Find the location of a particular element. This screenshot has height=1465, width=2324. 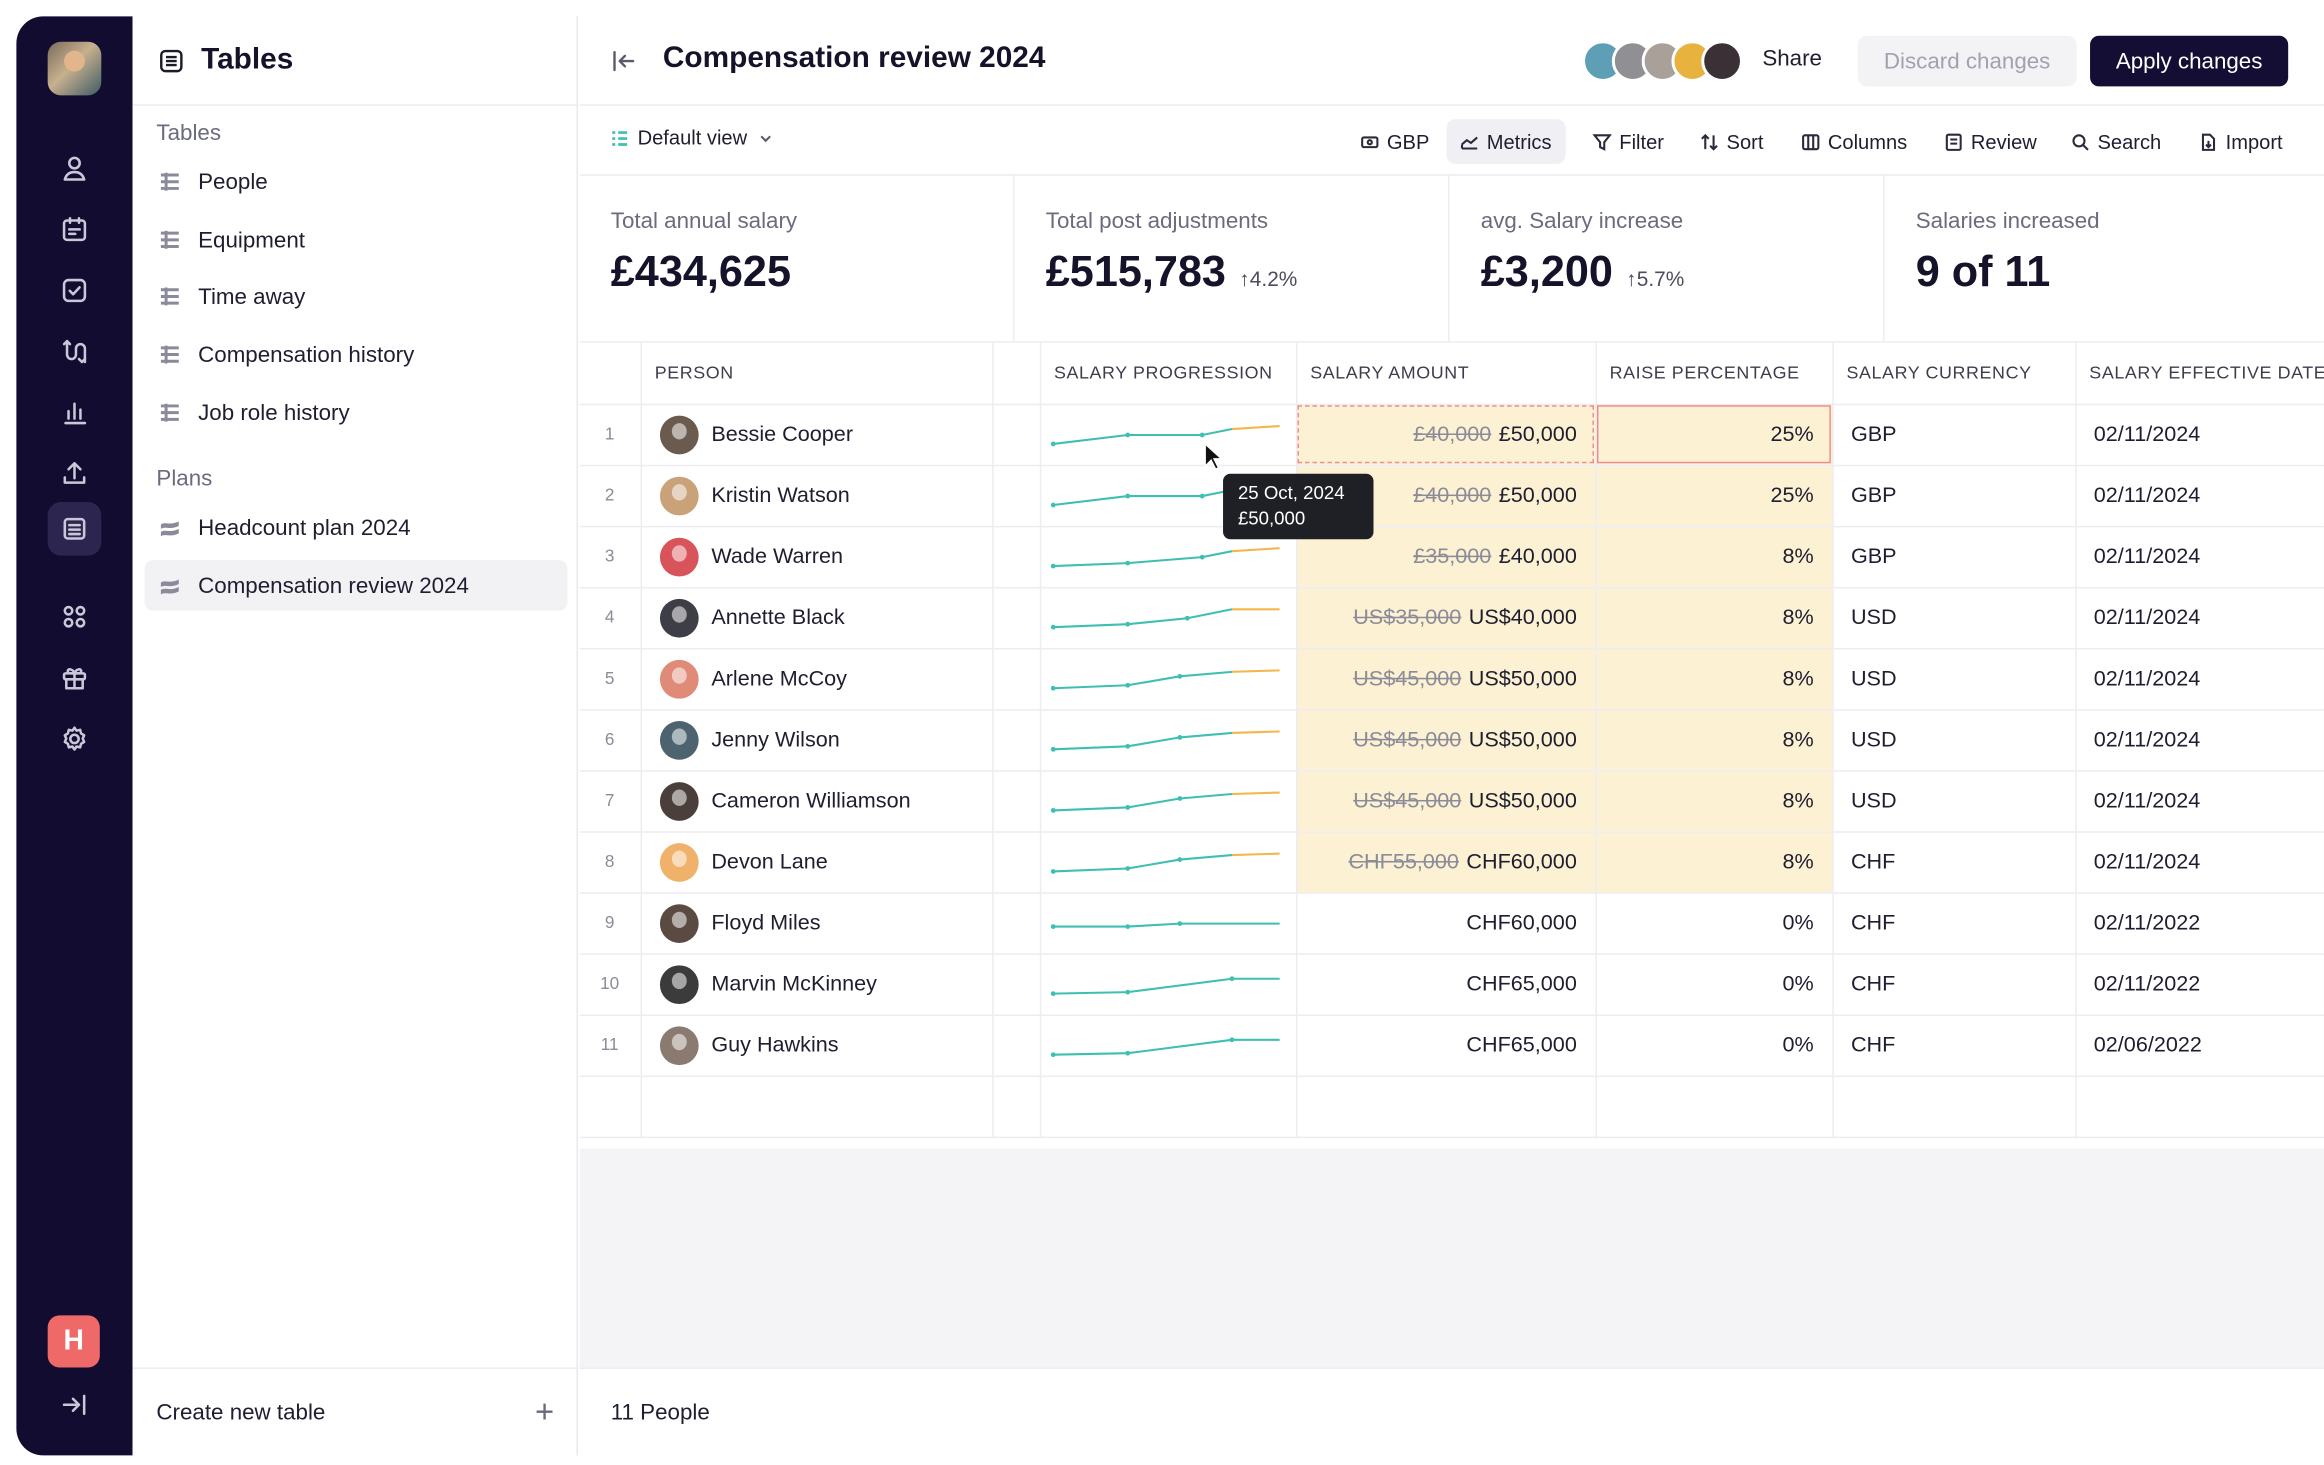

salary-amount-cell: CHF55,000 CHF60,000 is located at coordinates (1446, 862).